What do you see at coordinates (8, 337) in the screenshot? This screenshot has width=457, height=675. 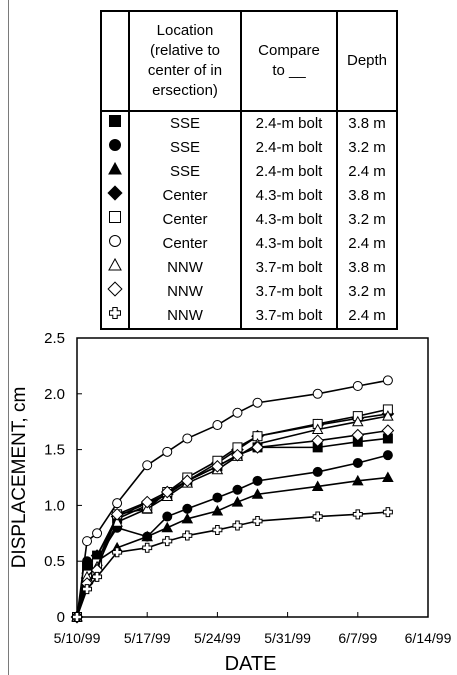 I see `page-margin-line` at bounding box center [8, 337].